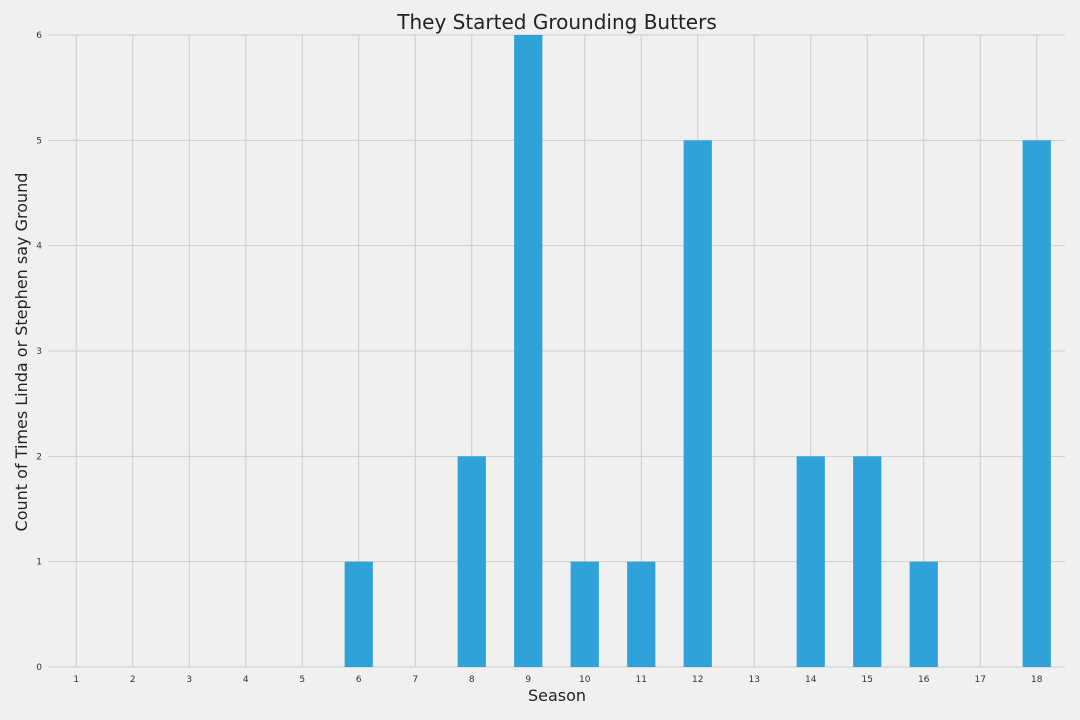 The width and height of the screenshot is (1080, 720). I want to click on x-tick-label: 4, so click(246, 680).